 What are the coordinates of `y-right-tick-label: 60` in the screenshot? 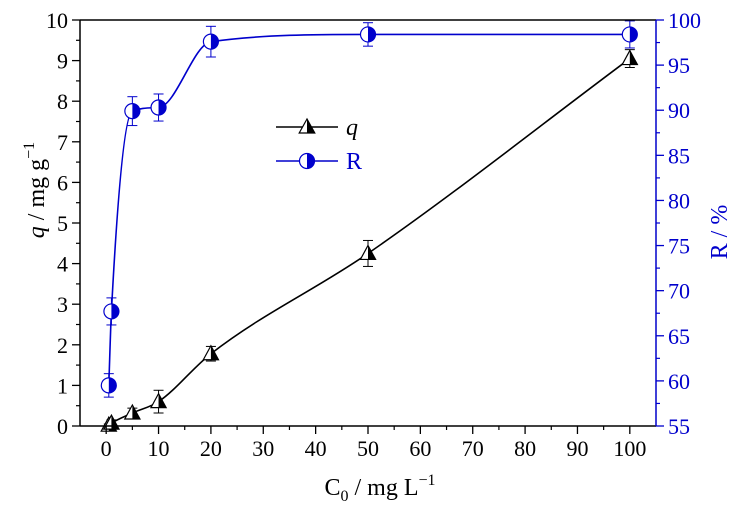 It's located at (679, 381).